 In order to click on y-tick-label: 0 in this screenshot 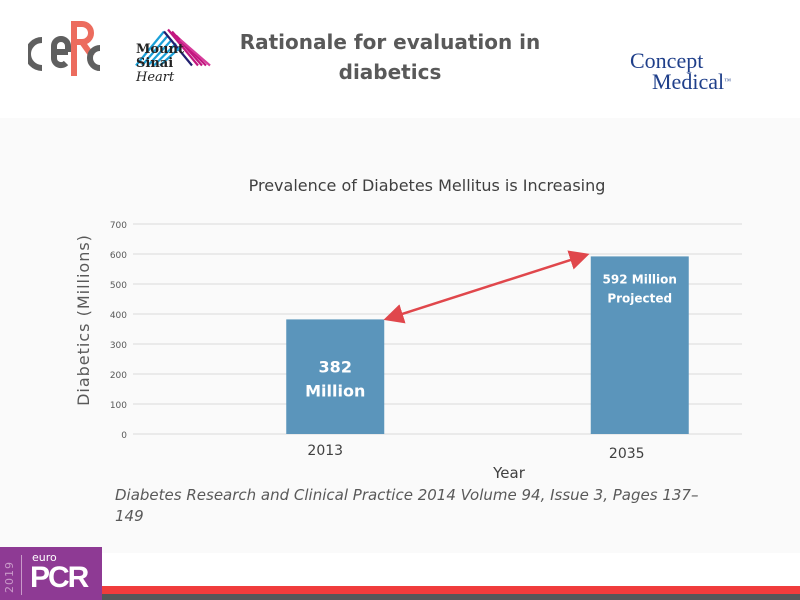, I will do `click(124, 436)`.